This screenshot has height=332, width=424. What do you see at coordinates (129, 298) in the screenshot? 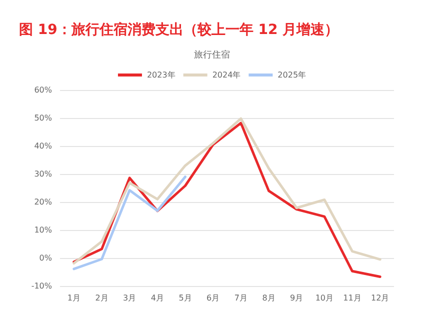
I see `x-tick-label: 3月` at bounding box center [129, 298].